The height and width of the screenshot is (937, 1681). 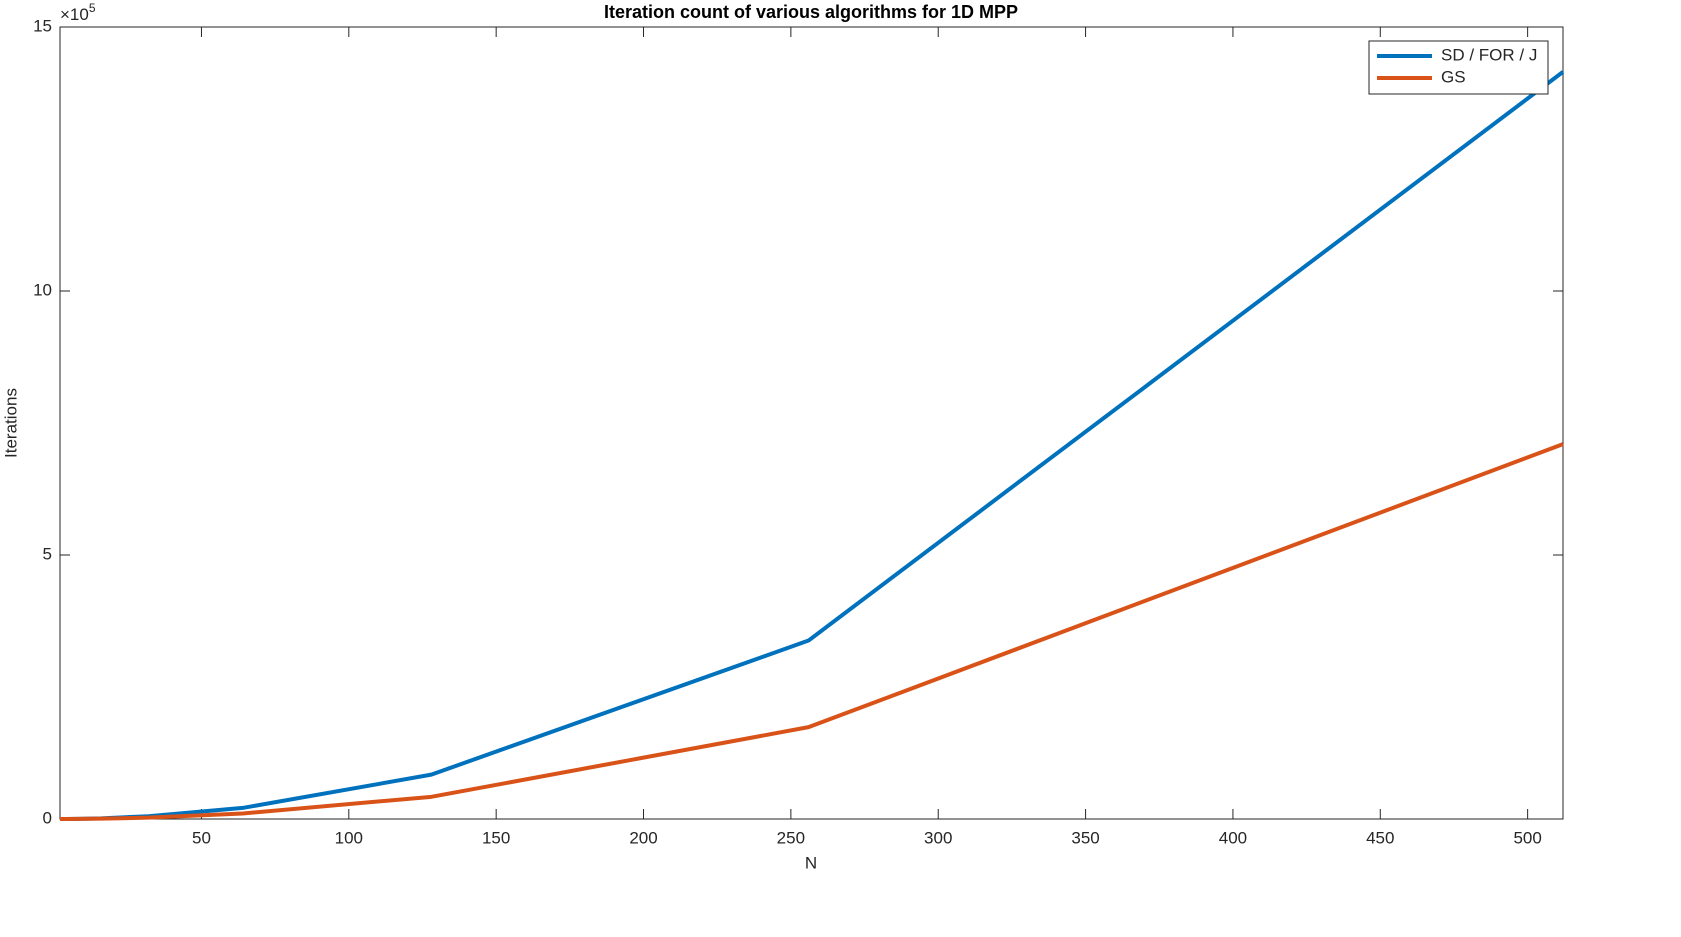 I want to click on x-tick-label: 400, so click(x=1233, y=837).